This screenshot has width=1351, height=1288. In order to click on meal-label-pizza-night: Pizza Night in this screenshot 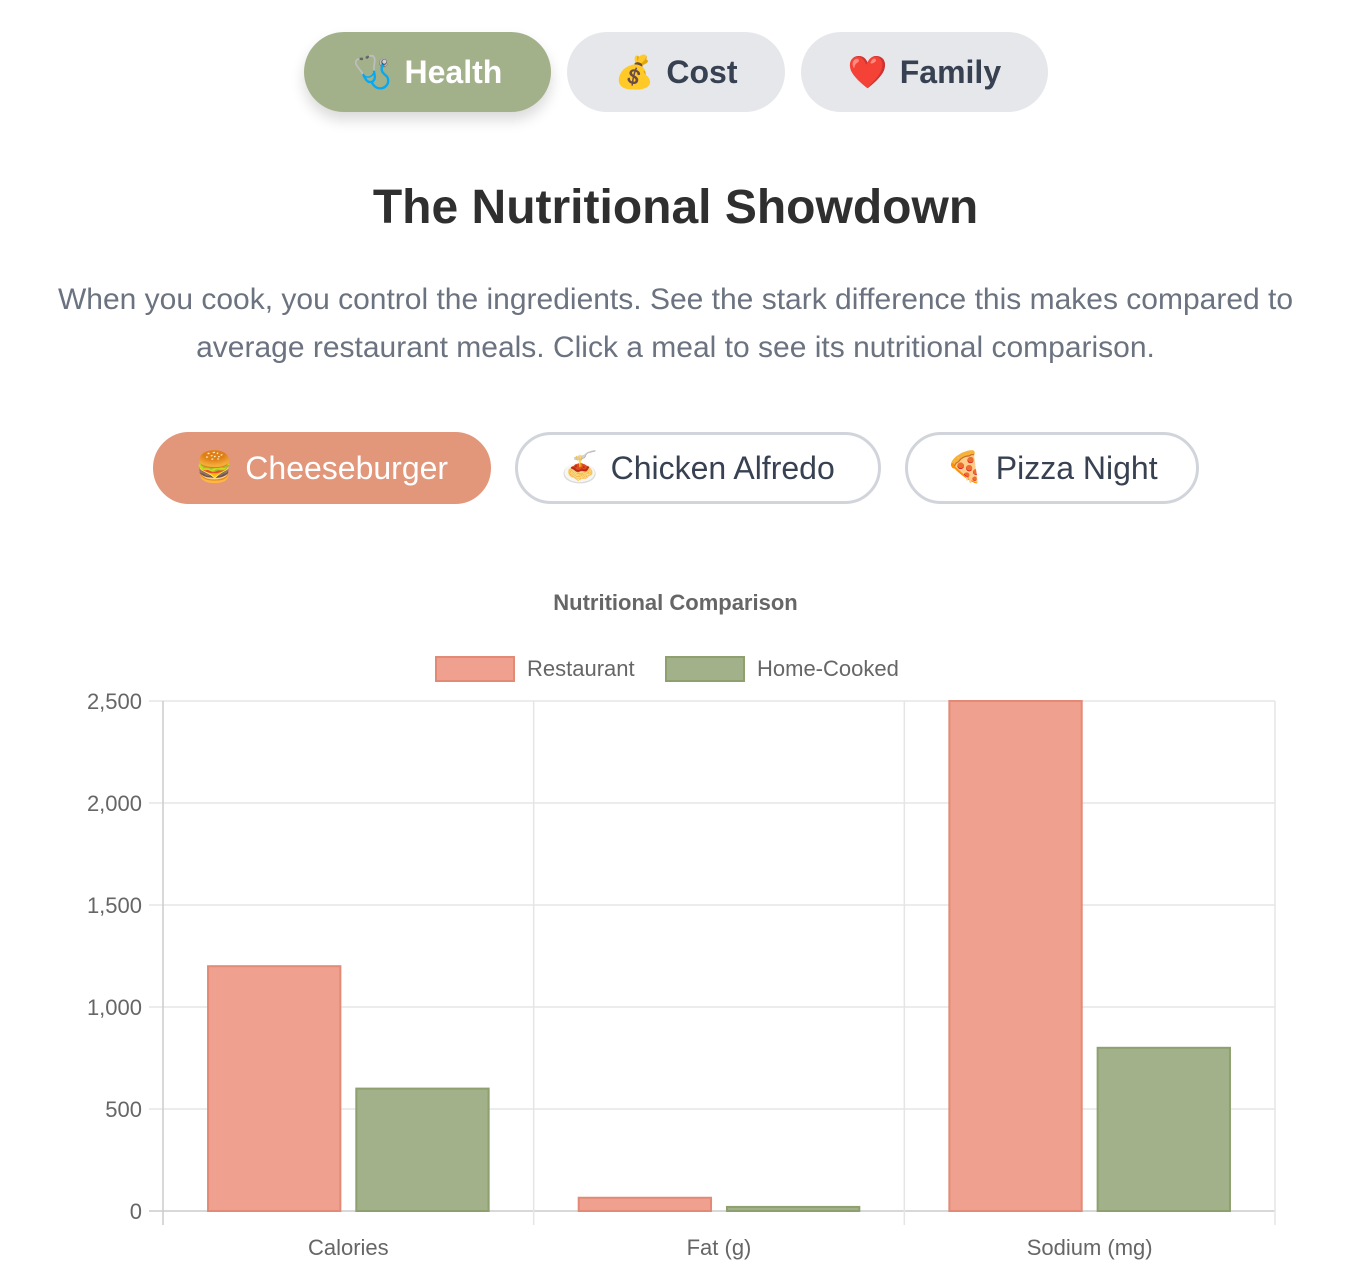, I will do `click(1076, 467)`.